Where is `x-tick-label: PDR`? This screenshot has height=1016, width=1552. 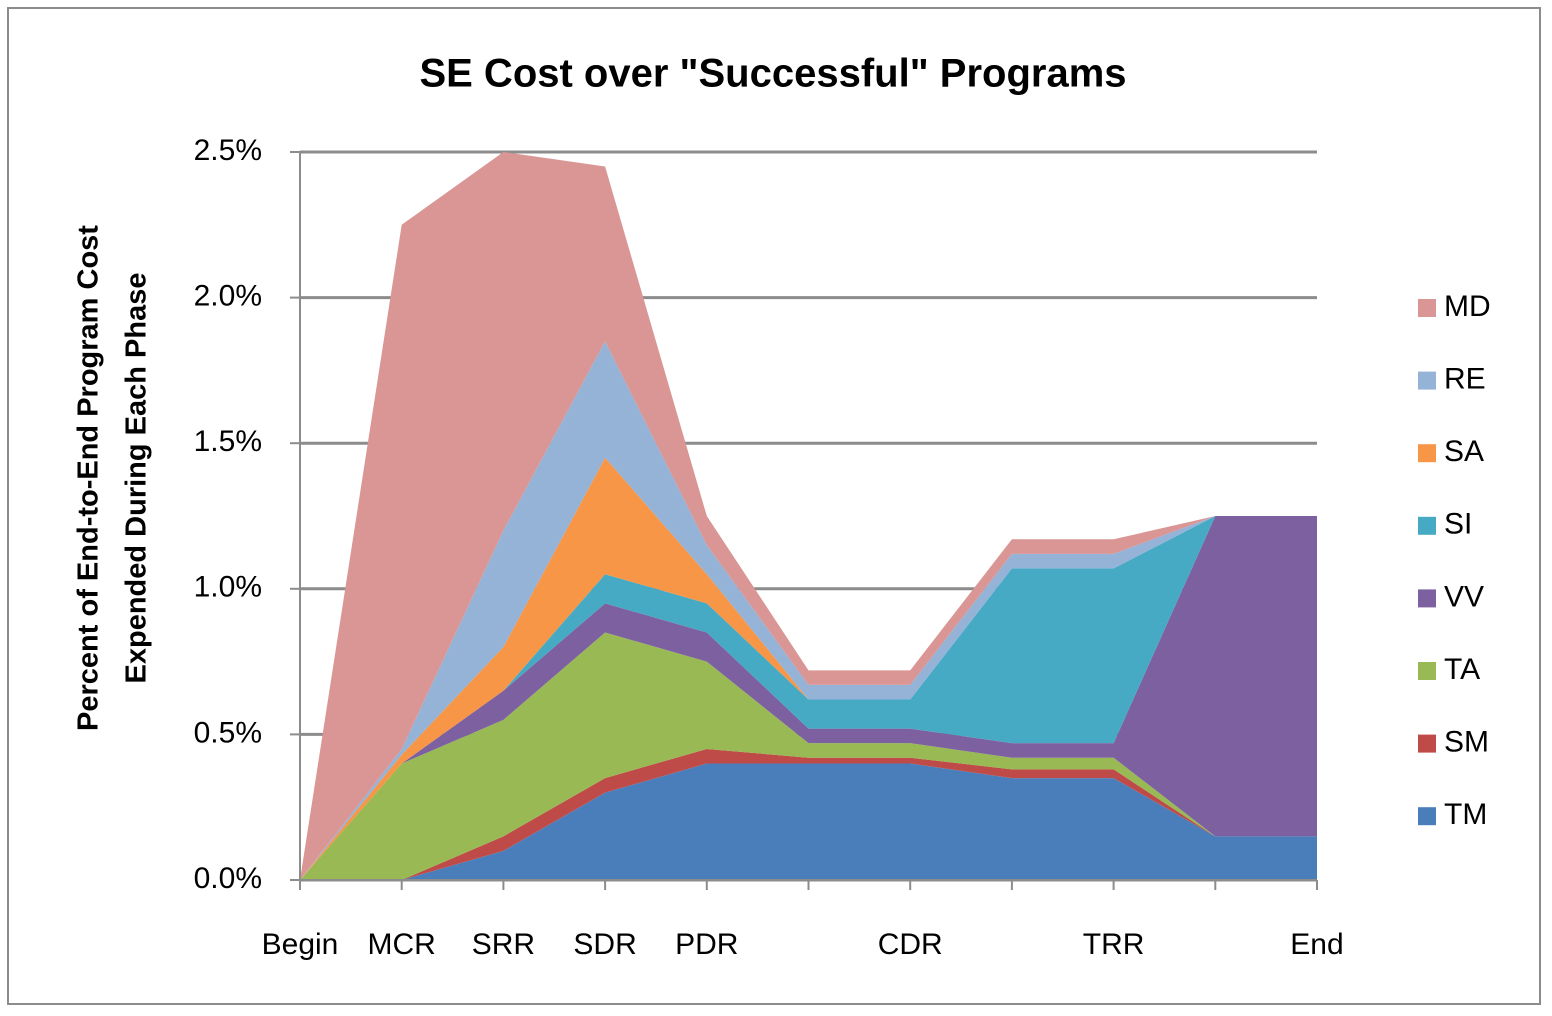 x-tick-label: PDR is located at coordinates (706, 944).